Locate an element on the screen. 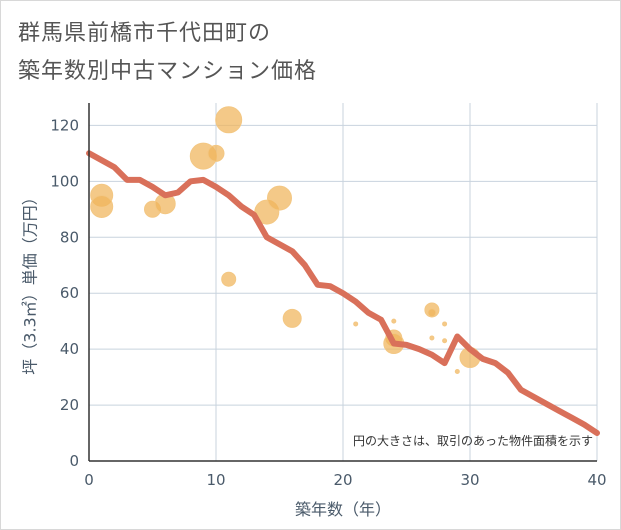  x-tick-label-0: 0 is located at coordinates (89, 480).